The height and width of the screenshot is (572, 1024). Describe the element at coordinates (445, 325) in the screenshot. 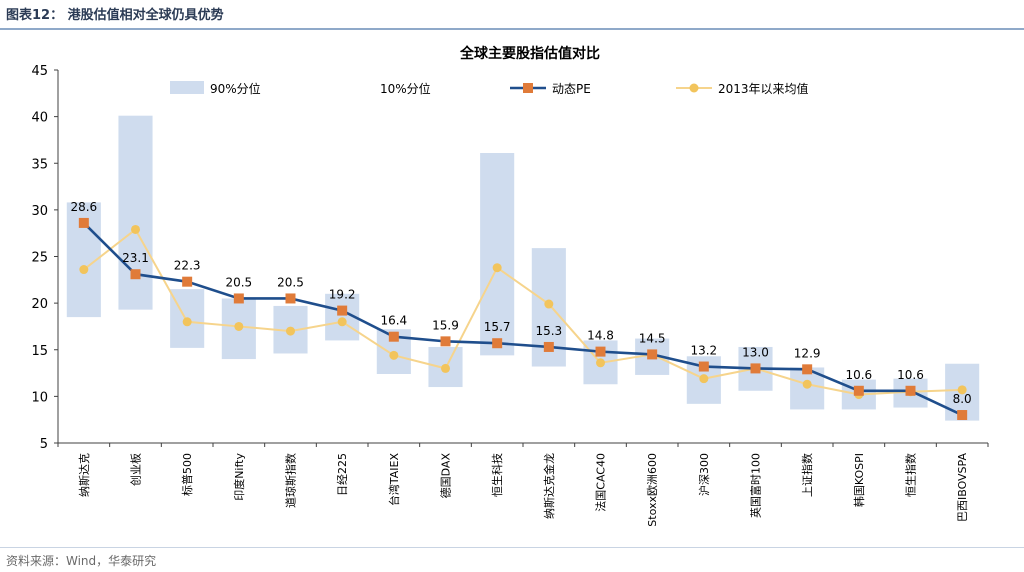

I see `pe-data-label: 15.9` at that location.